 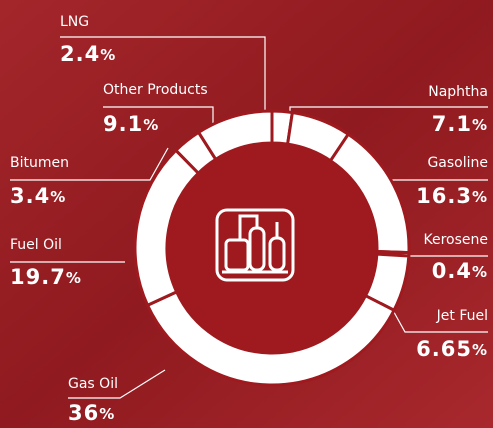 I want to click on category-label: Gas Oil, so click(x=93, y=384).